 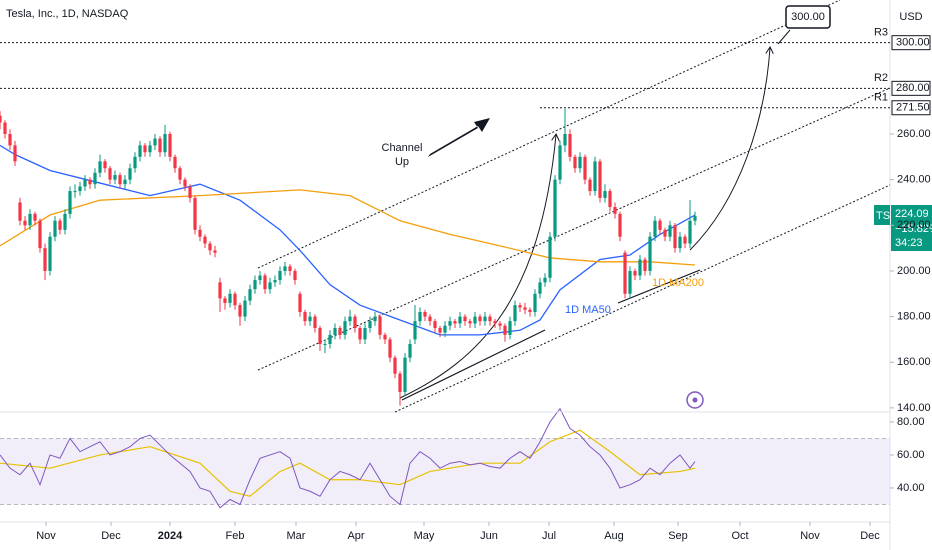 What do you see at coordinates (678, 536) in the screenshot?
I see `x-tick-label: Sep` at bounding box center [678, 536].